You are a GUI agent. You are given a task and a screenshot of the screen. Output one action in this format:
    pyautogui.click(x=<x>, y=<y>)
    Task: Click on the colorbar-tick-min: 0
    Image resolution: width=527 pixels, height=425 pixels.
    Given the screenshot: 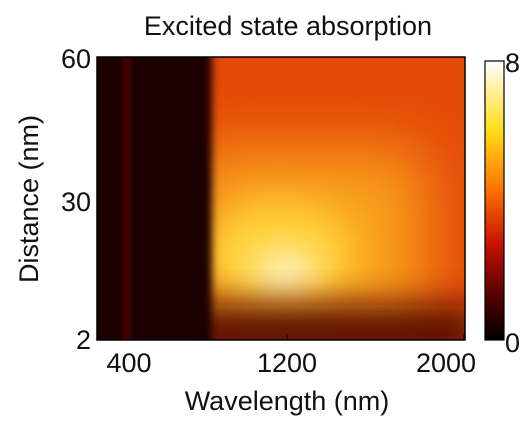 What is the action you would take?
    pyautogui.click(x=512, y=343)
    